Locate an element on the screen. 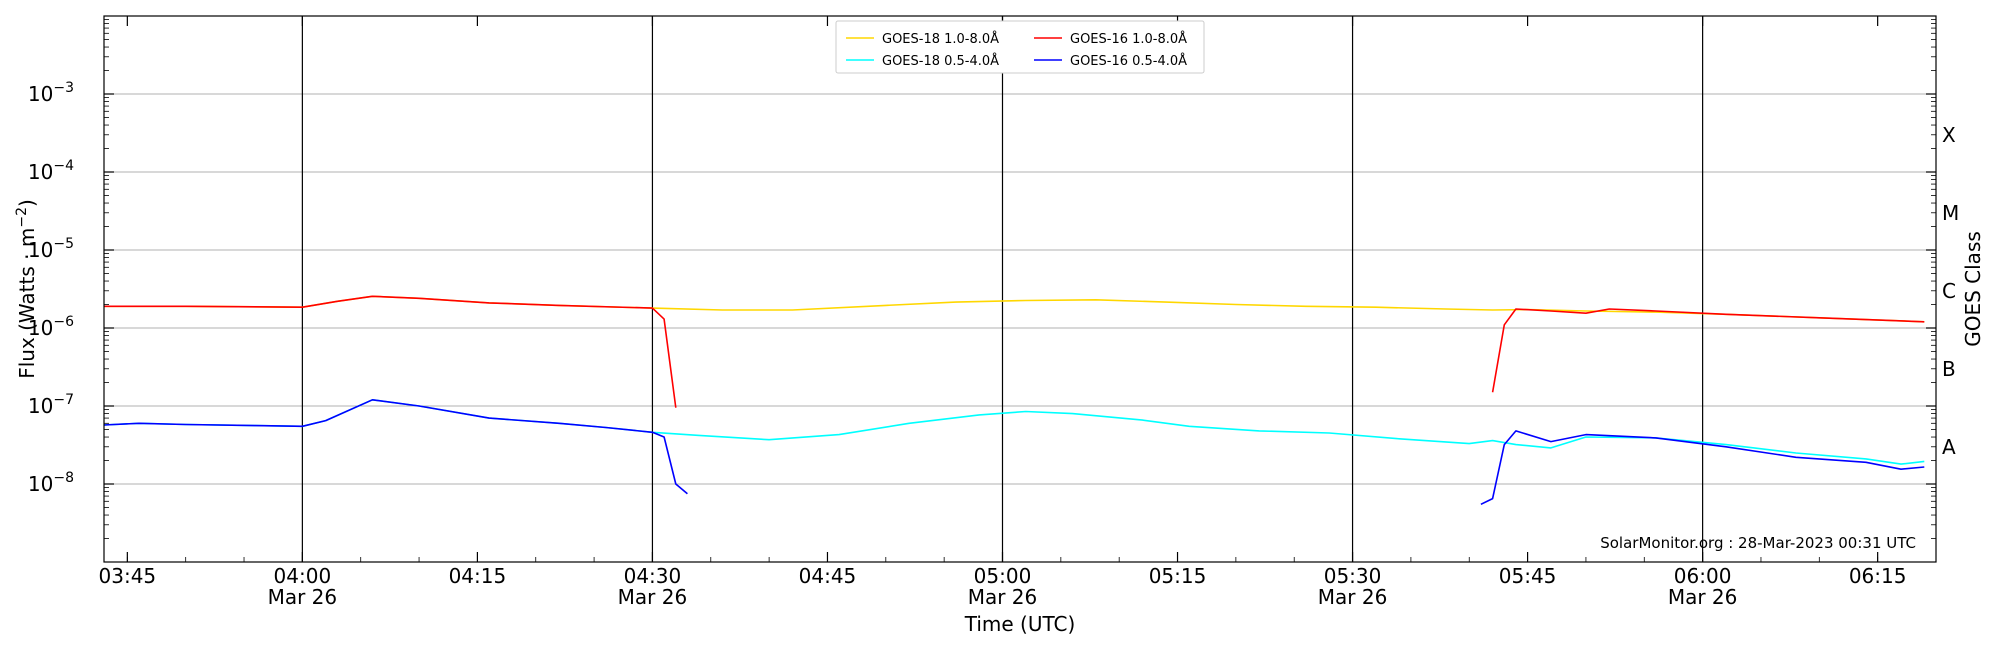 The width and height of the screenshot is (2000, 650). x-tick-label: 05:15 is located at coordinates (1178, 576).